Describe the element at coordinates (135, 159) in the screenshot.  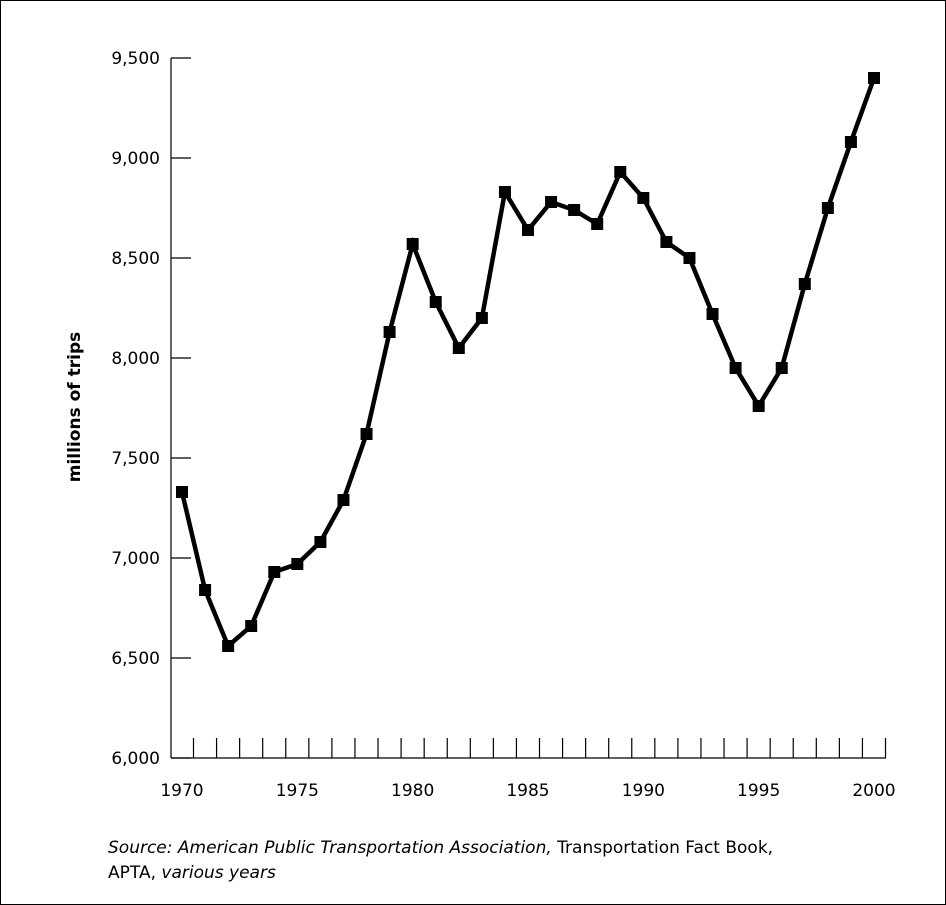
I see `y-tick-label: 9,000` at that location.